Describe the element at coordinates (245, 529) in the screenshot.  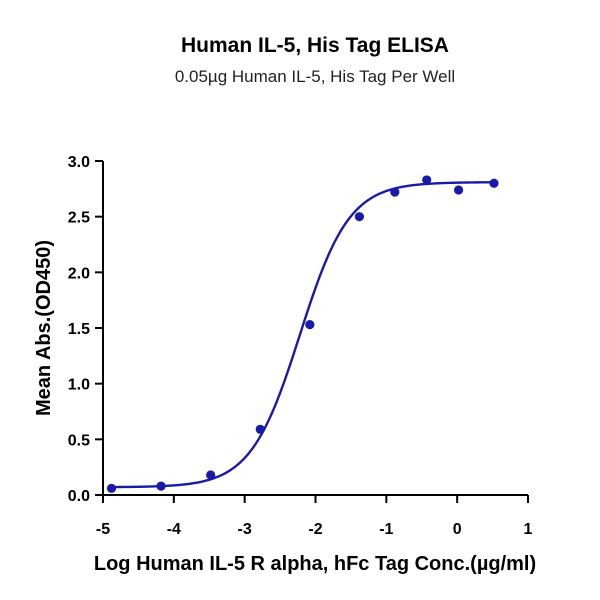
I see `x-tick-label: -3` at that location.